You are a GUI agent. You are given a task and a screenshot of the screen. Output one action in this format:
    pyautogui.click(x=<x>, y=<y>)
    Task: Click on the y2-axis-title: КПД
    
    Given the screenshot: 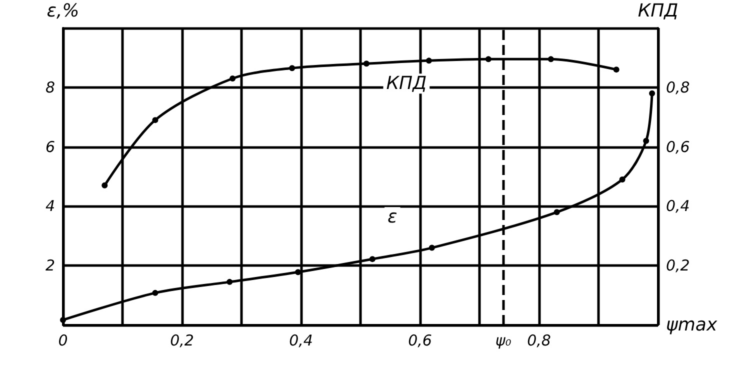 What is the action you would take?
    pyautogui.click(x=658, y=11)
    